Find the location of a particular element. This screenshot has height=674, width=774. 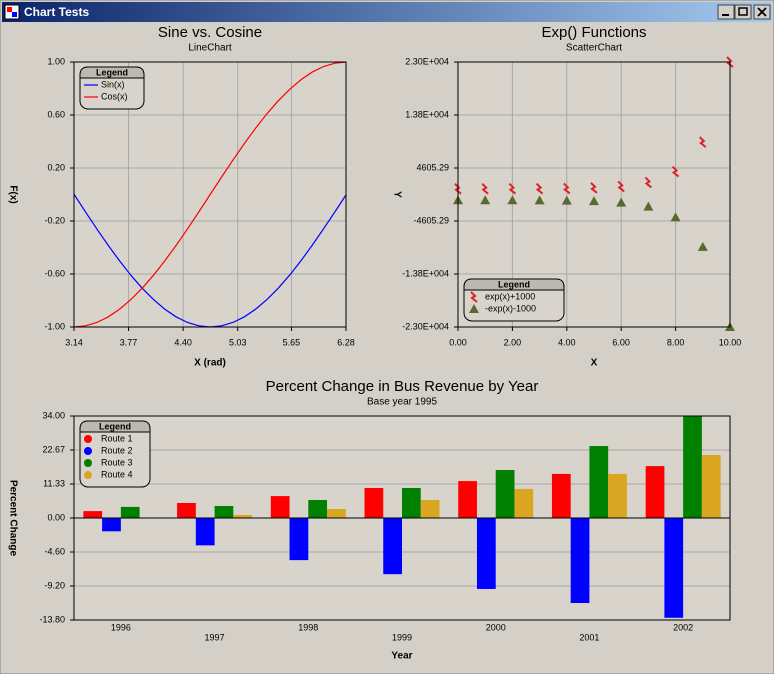

legend-label: Sin(x) is located at coordinates (113, 84).